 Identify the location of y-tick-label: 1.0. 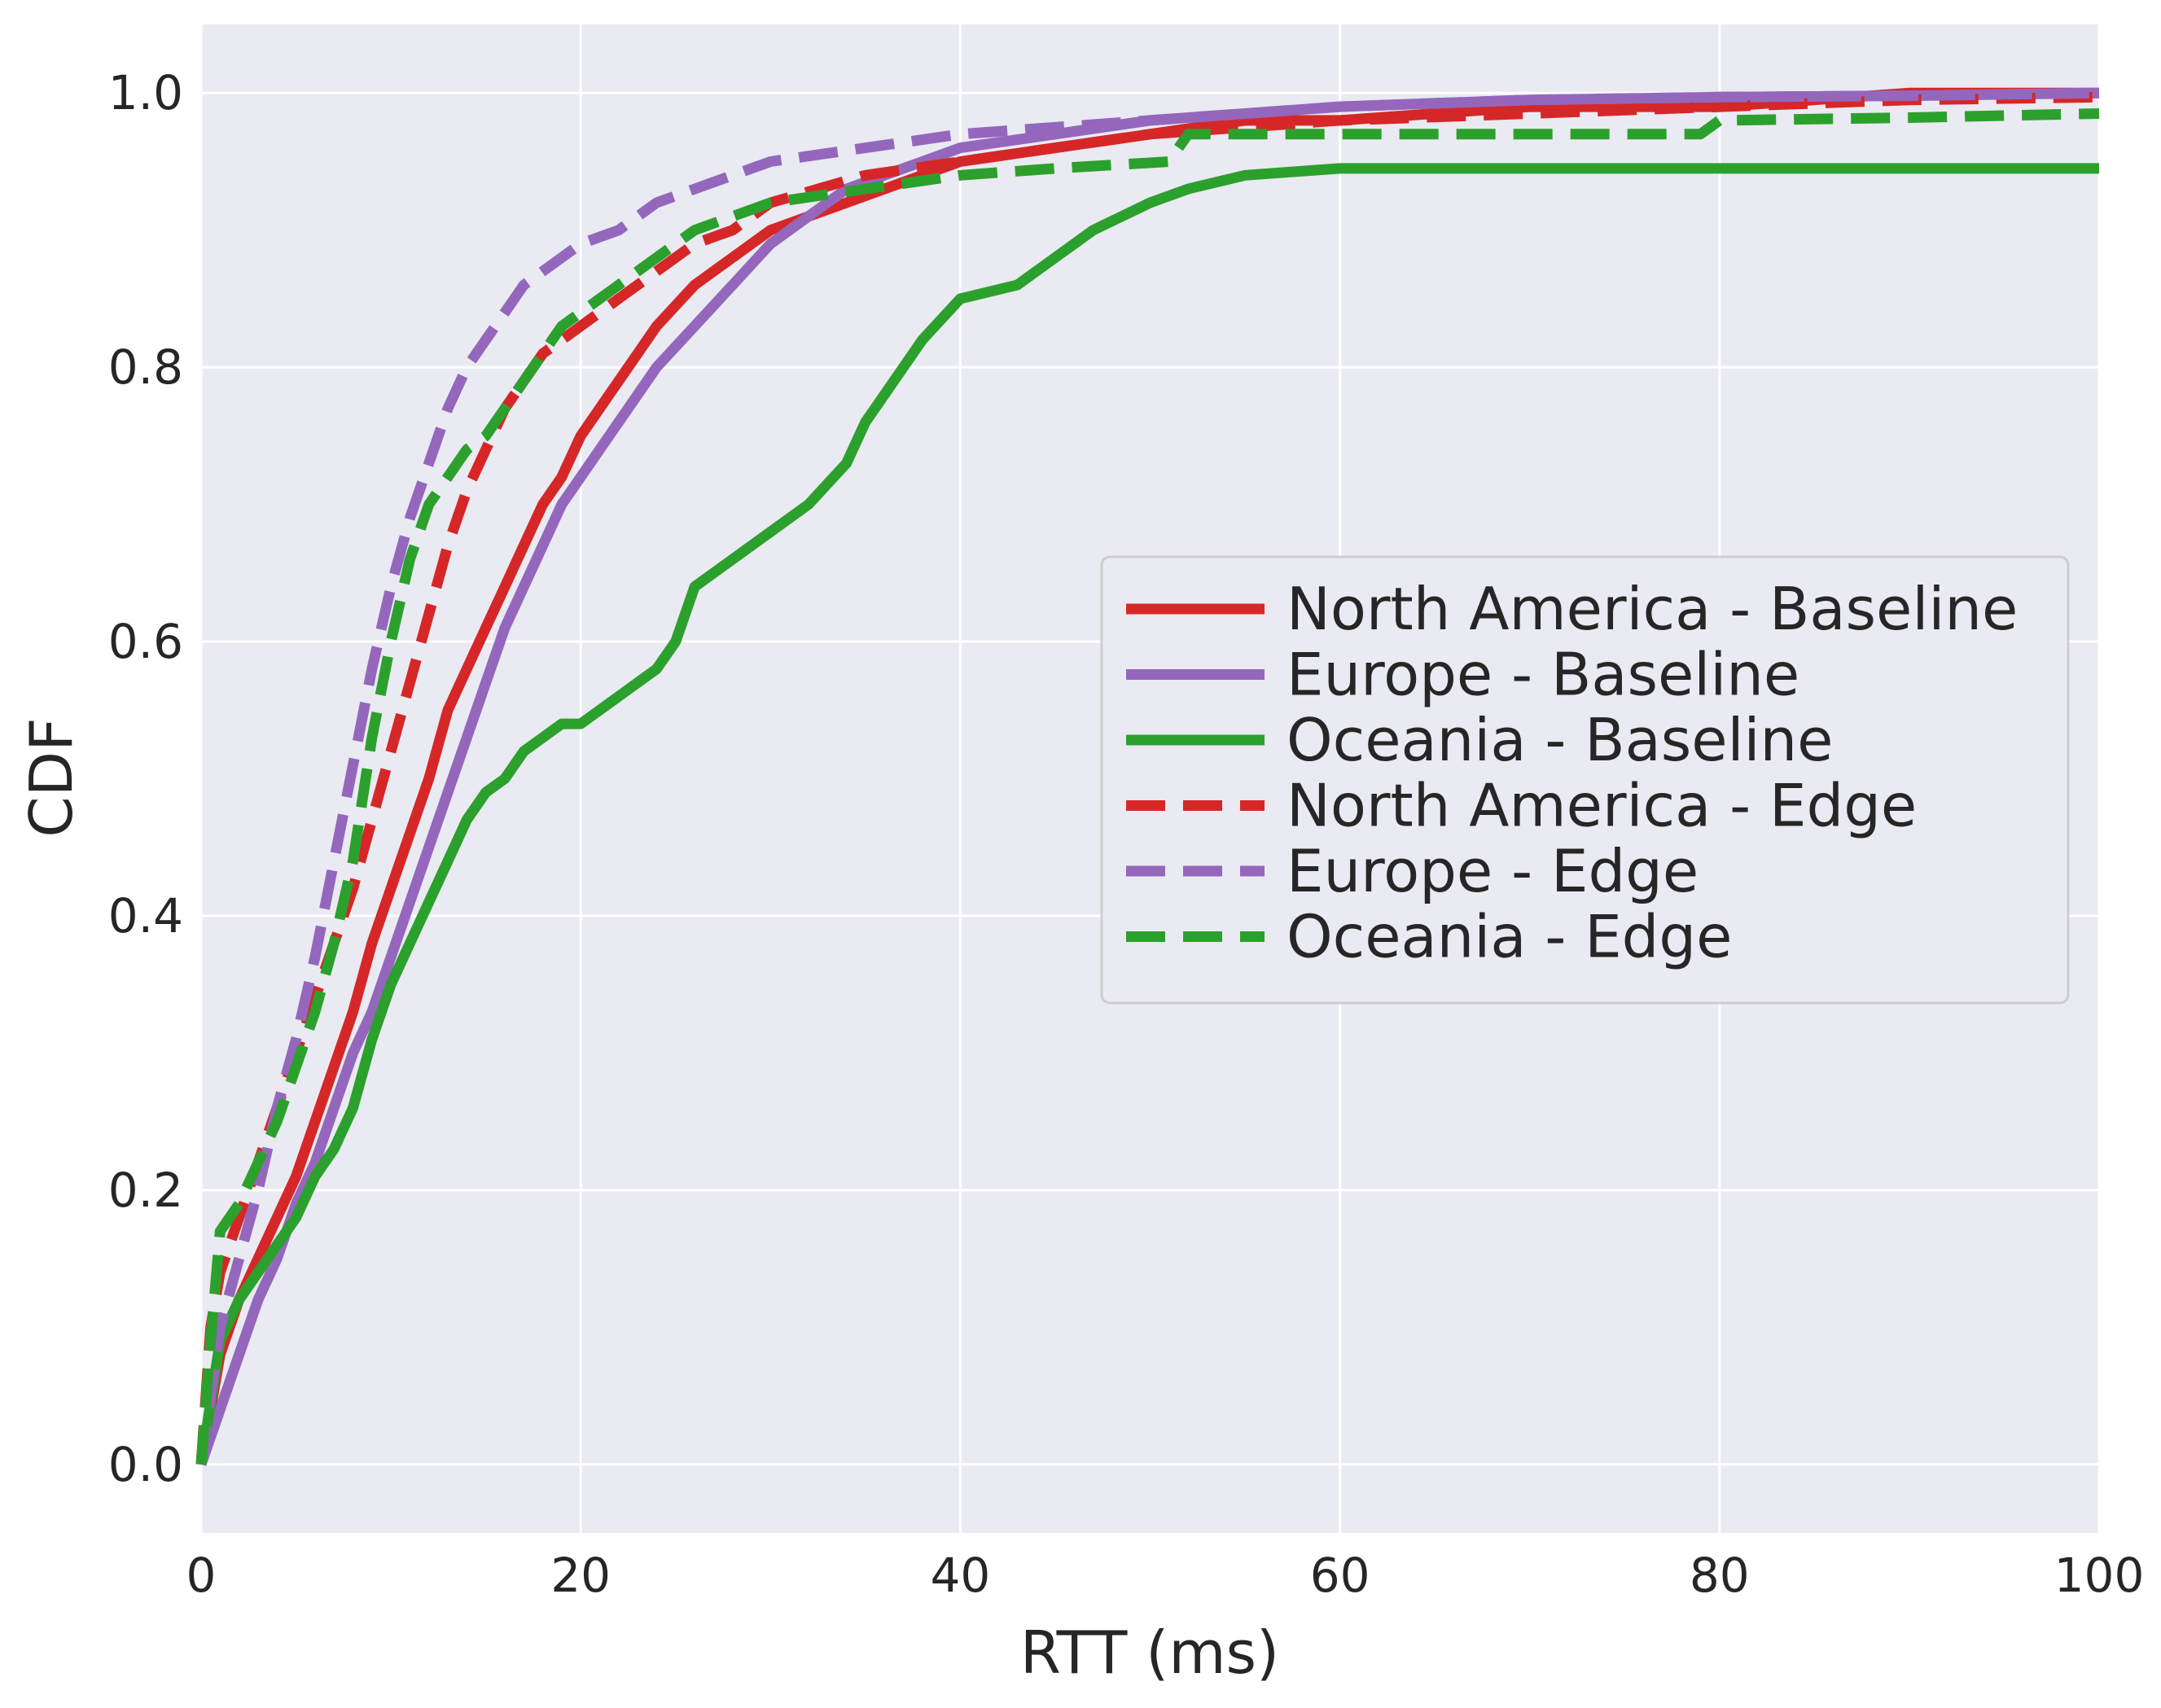
(145, 92).